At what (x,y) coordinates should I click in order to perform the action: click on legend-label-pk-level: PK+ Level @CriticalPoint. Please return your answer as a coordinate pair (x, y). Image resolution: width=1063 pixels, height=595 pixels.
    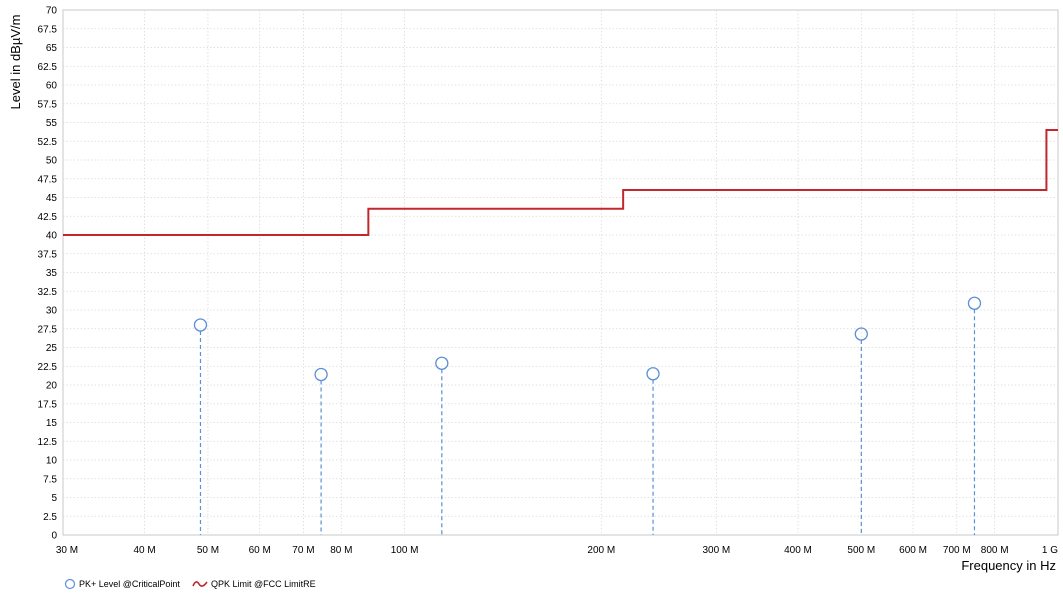
    Looking at the image, I should click on (129, 584).